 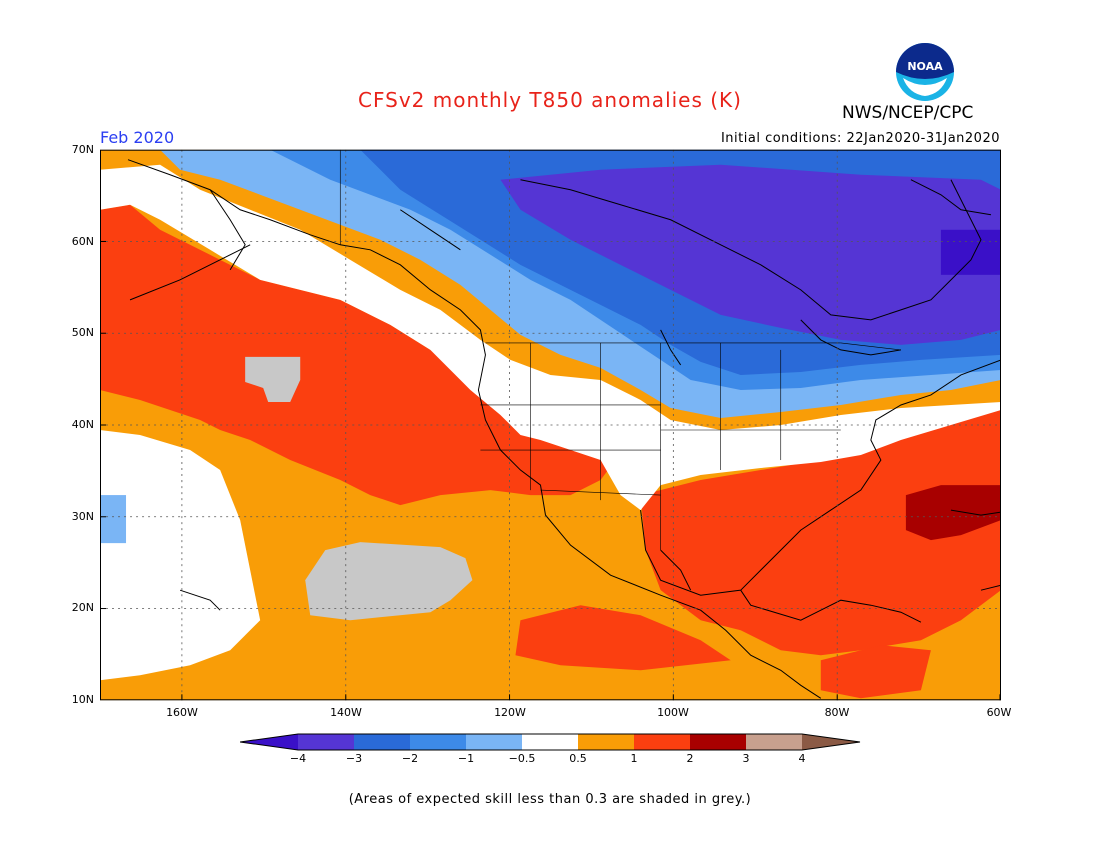 What do you see at coordinates (466, 758) in the screenshot?
I see `colorbar-label: −1` at bounding box center [466, 758].